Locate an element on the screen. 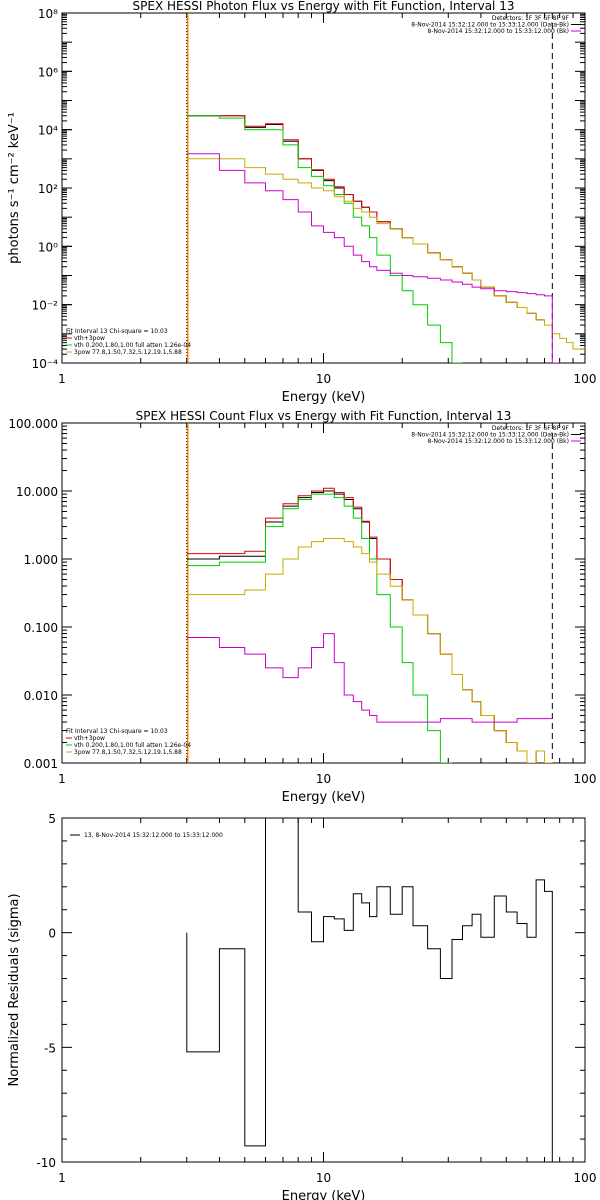 The height and width of the screenshot is (1200, 600). y-axis-label: Normalized Residuals (sigma) is located at coordinates (14, 989).